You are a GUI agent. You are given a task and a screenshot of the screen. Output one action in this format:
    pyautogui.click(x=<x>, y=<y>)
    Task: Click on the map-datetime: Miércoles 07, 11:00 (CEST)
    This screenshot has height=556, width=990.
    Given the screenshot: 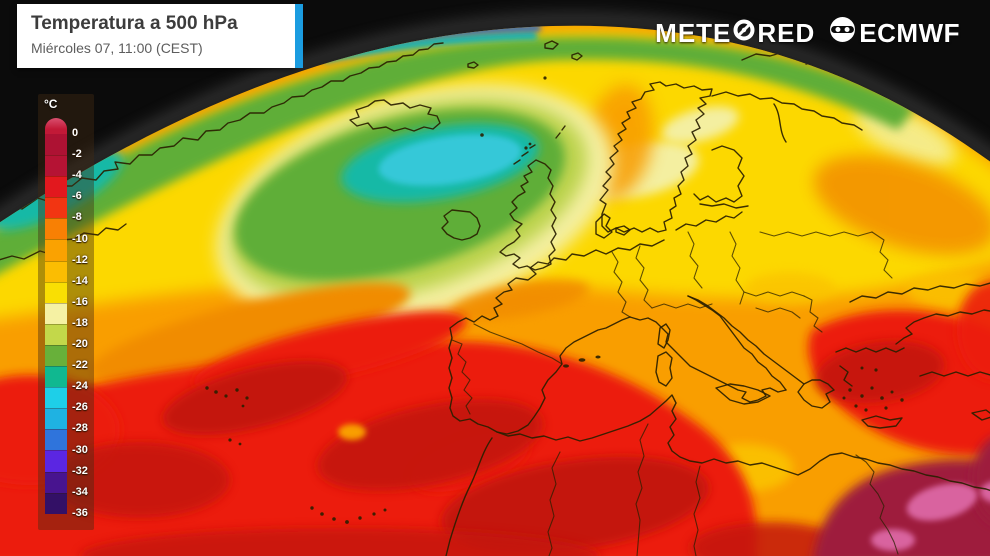 What is the action you would take?
    pyautogui.click(x=117, y=48)
    